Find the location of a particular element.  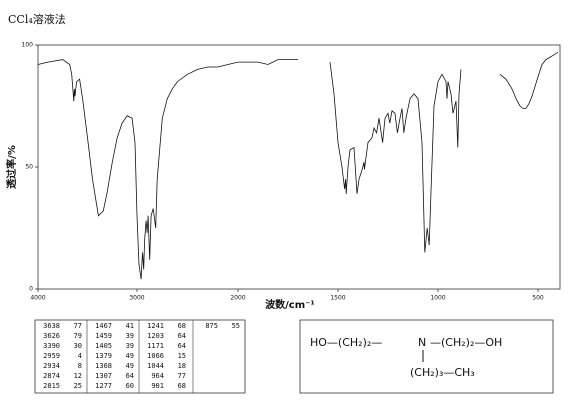

y-tick-label: 0 is located at coordinates (31, 289).